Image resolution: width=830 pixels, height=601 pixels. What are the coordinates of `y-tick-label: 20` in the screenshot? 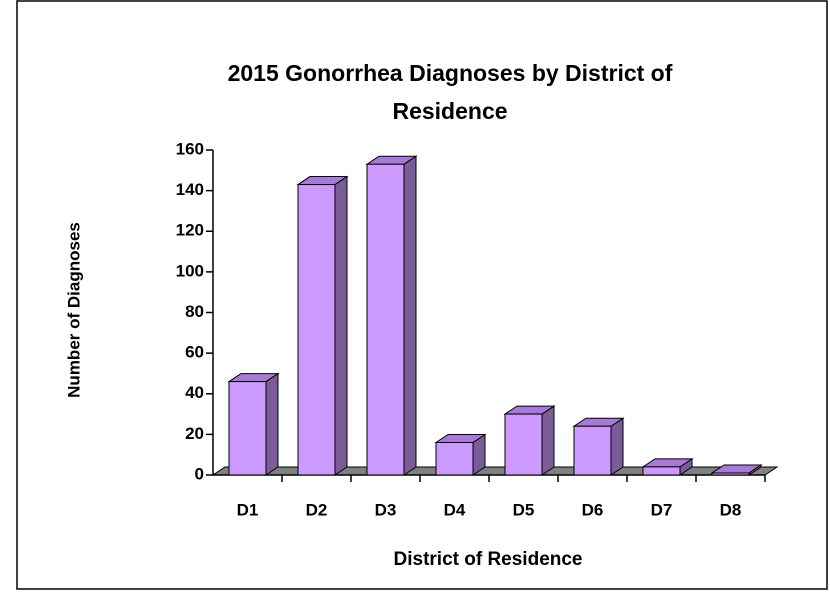 It's located at (194, 433).